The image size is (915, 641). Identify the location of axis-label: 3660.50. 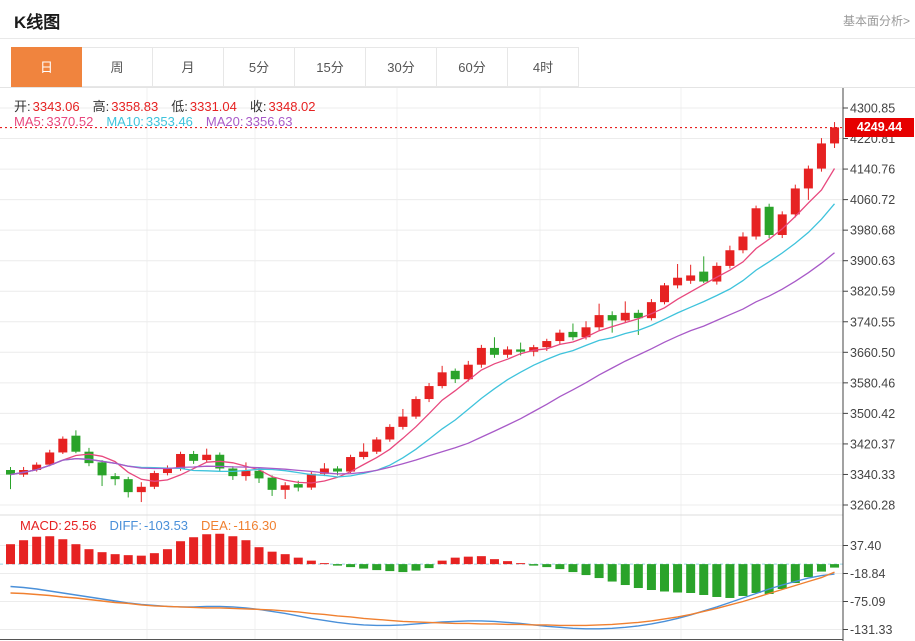
(872, 353).